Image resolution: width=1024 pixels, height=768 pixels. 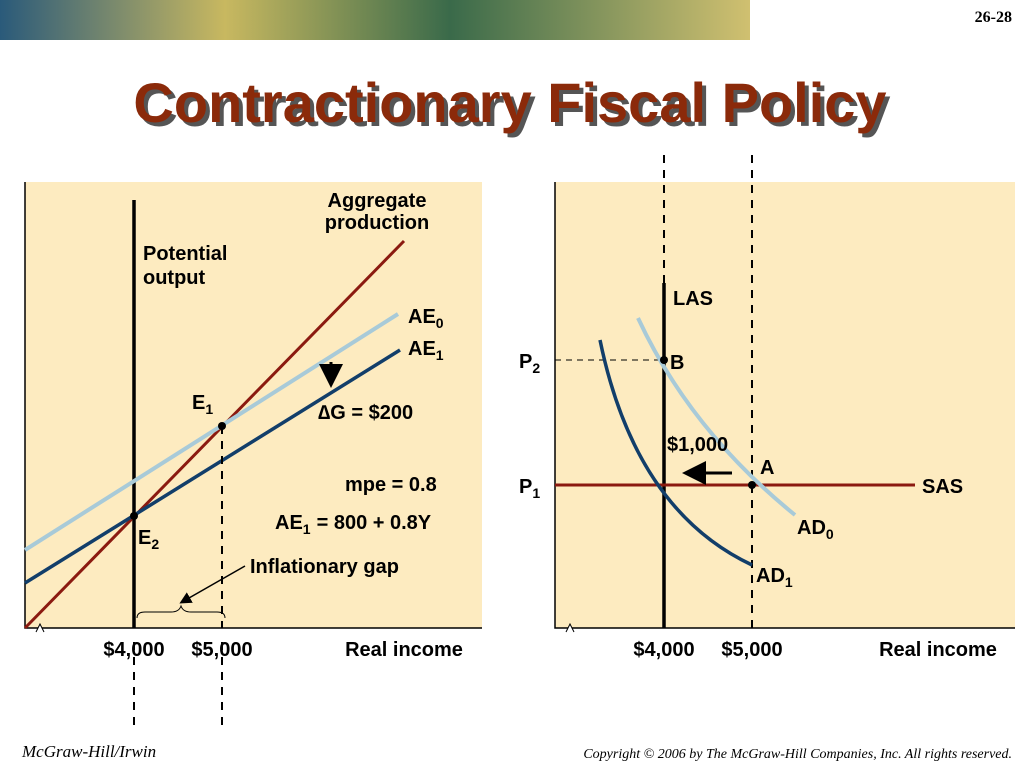 I want to click on equation: AE1 = 800 + 0.8Y, so click(x=353, y=524).